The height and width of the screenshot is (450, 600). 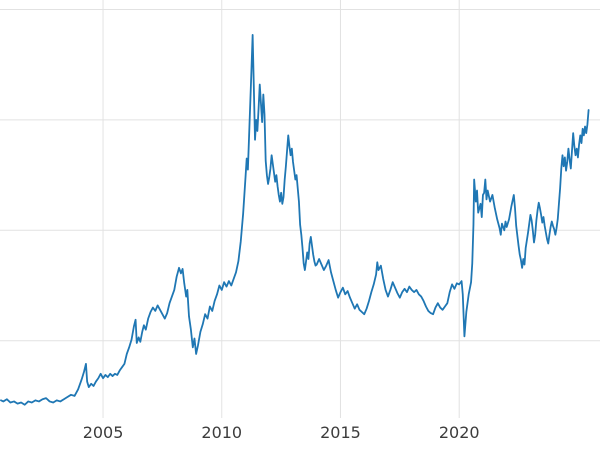 I want to click on x-tick-label: 2005, so click(x=103, y=432).